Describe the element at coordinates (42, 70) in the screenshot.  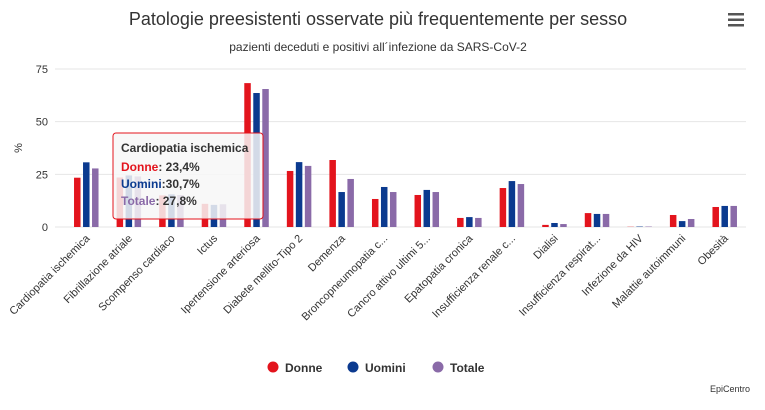
I see `y-tick-label: 75` at that location.